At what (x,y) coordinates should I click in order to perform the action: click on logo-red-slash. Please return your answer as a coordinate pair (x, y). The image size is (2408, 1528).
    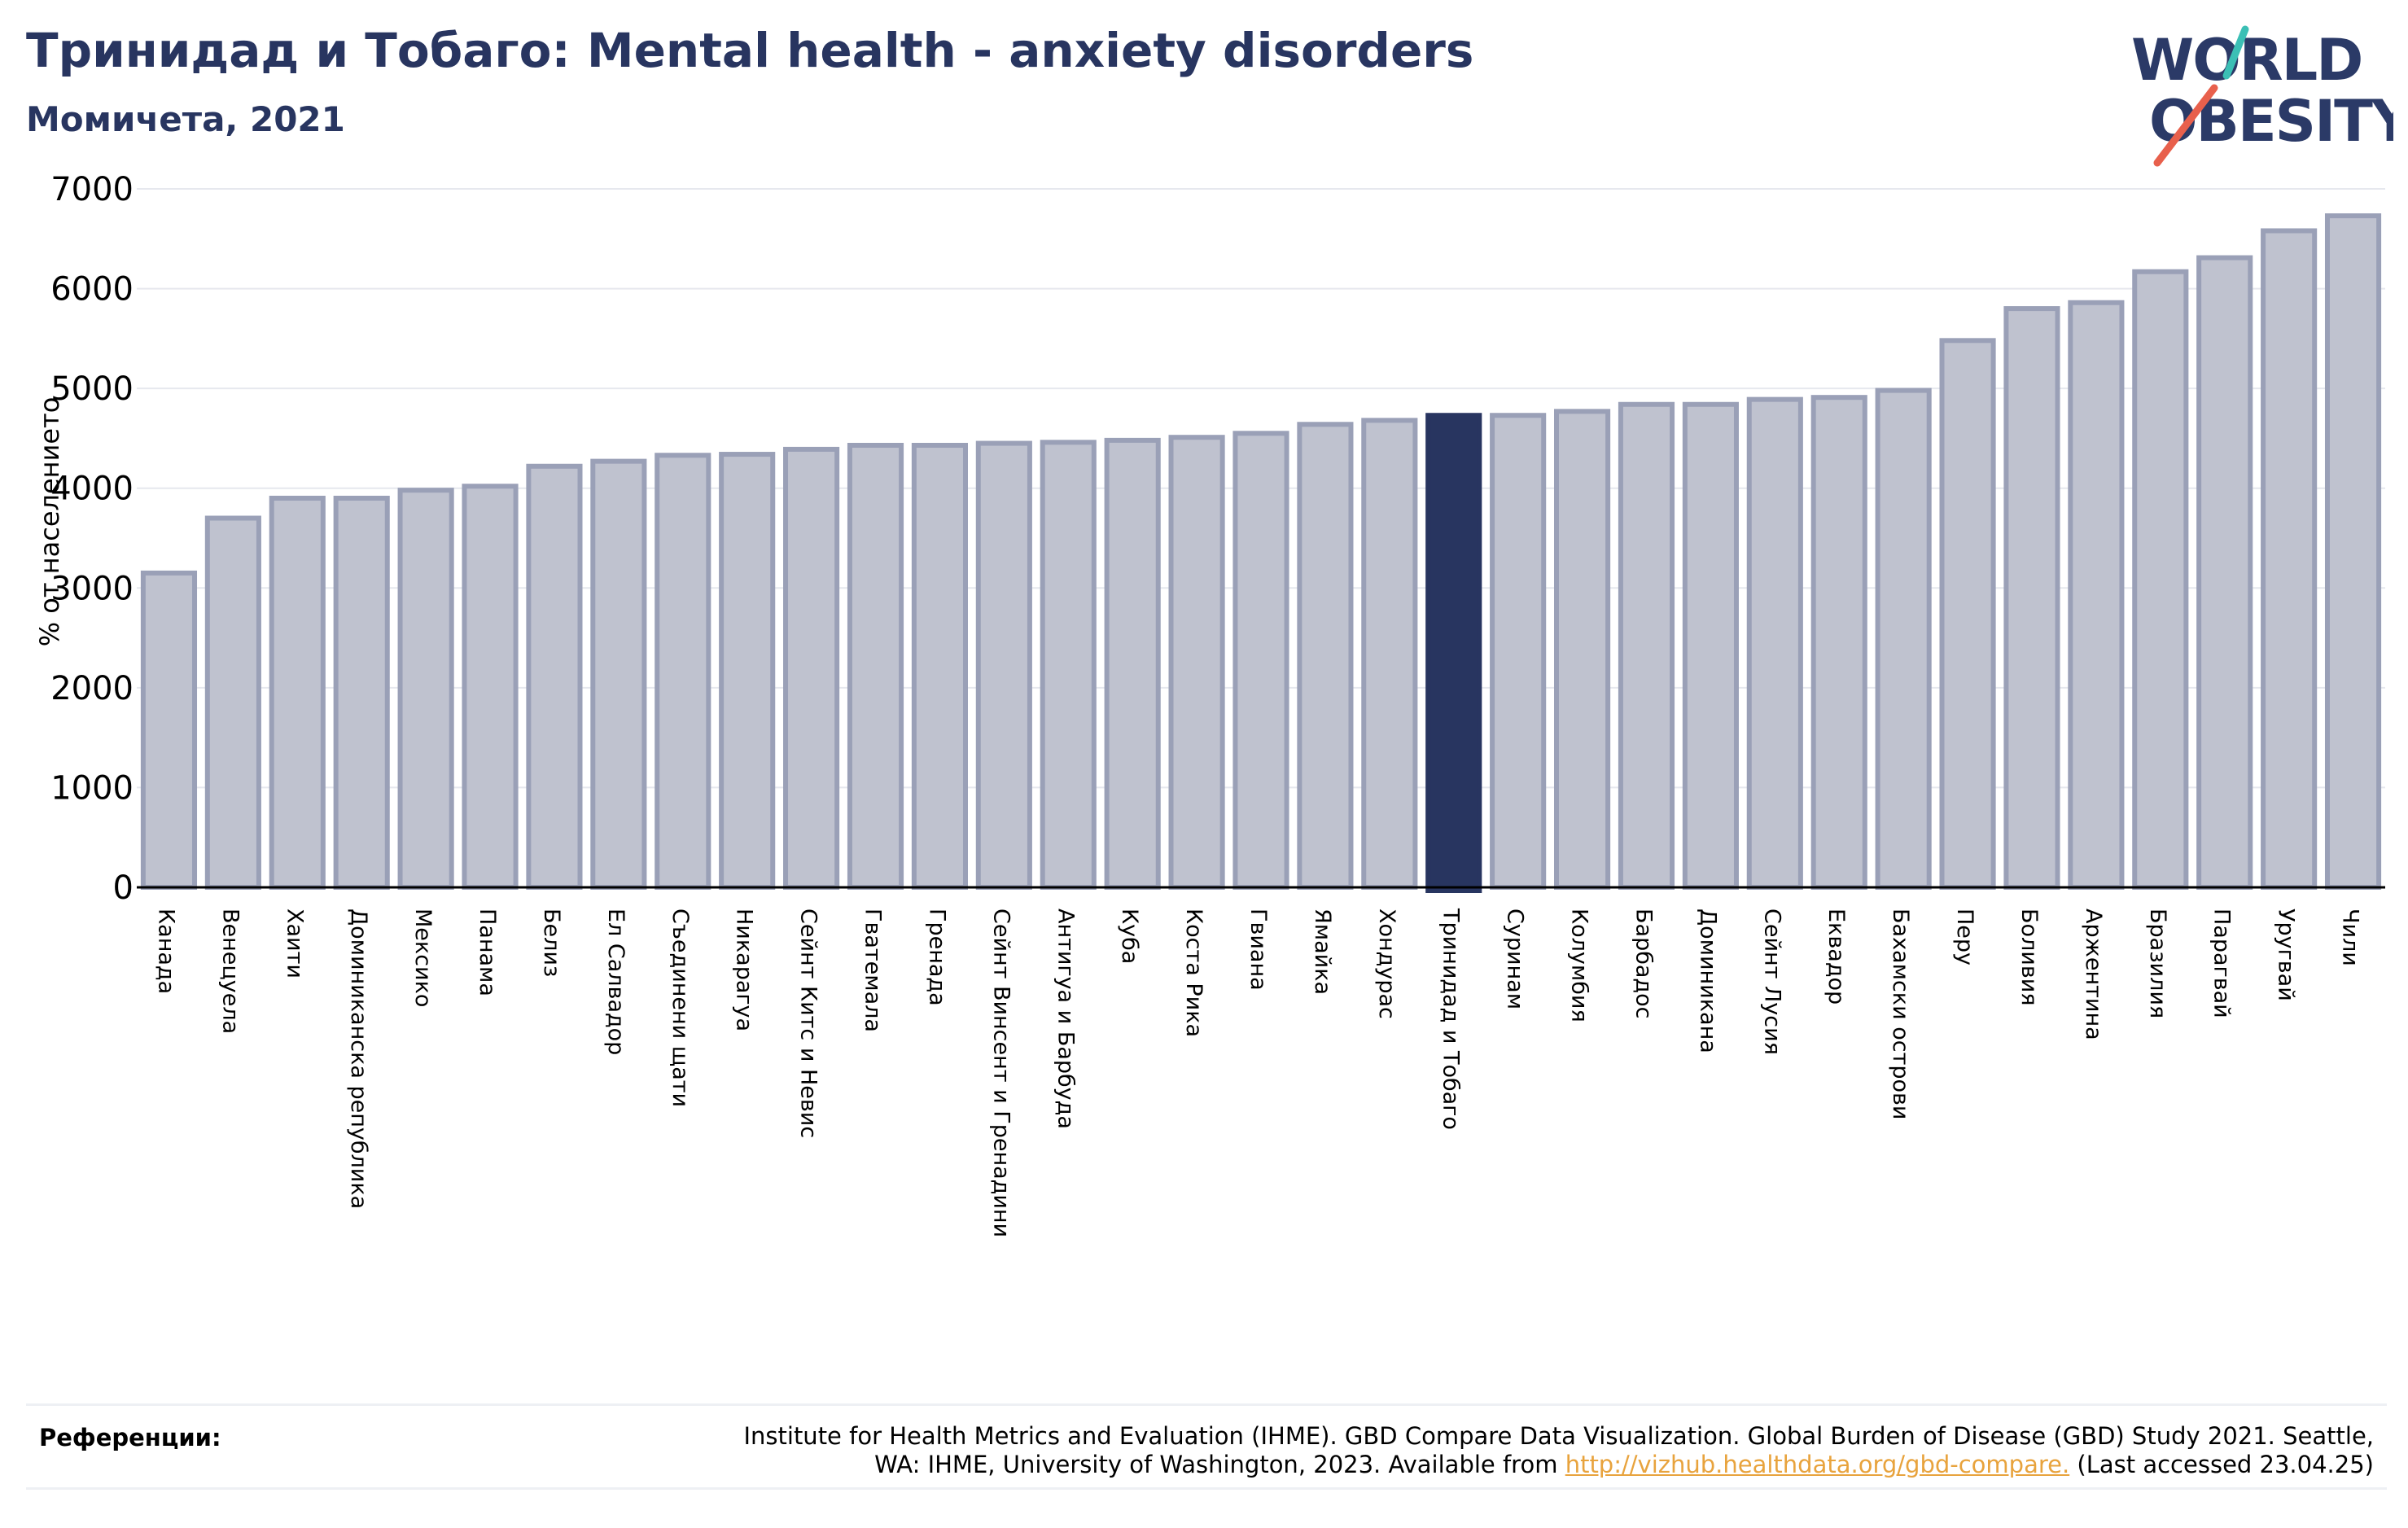
    Looking at the image, I should click on (2185, 126).